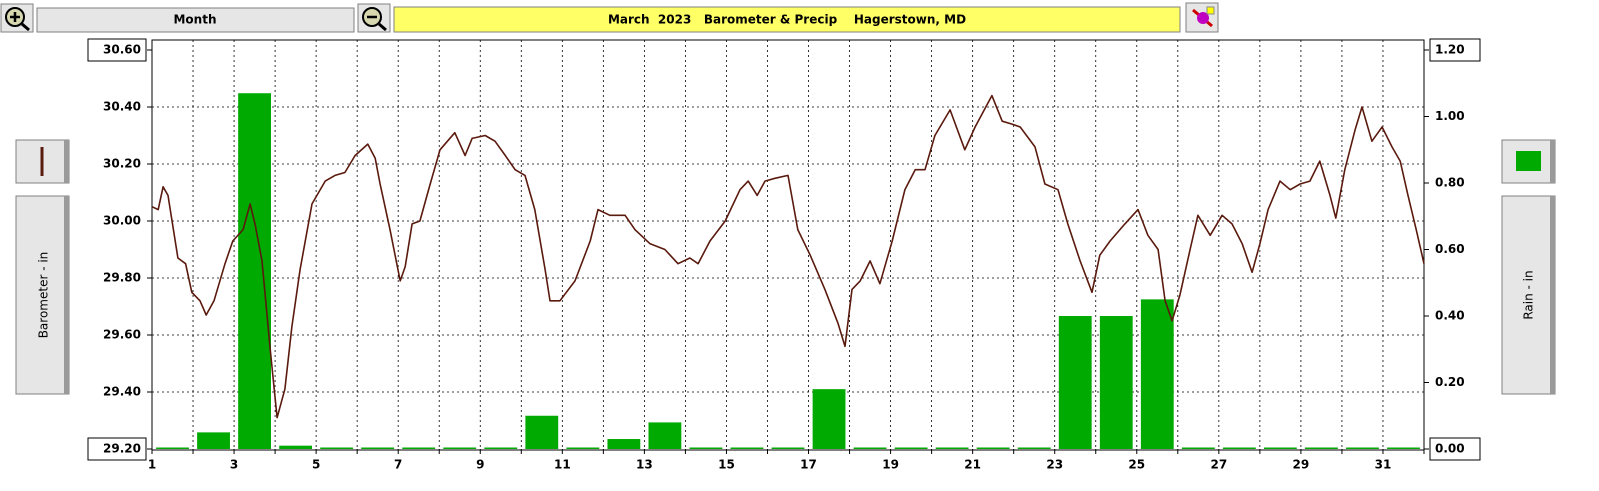 The image size is (1599, 491). Describe the element at coordinates (644, 465) in the screenshot. I see `x-tick-label: 13` at that location.